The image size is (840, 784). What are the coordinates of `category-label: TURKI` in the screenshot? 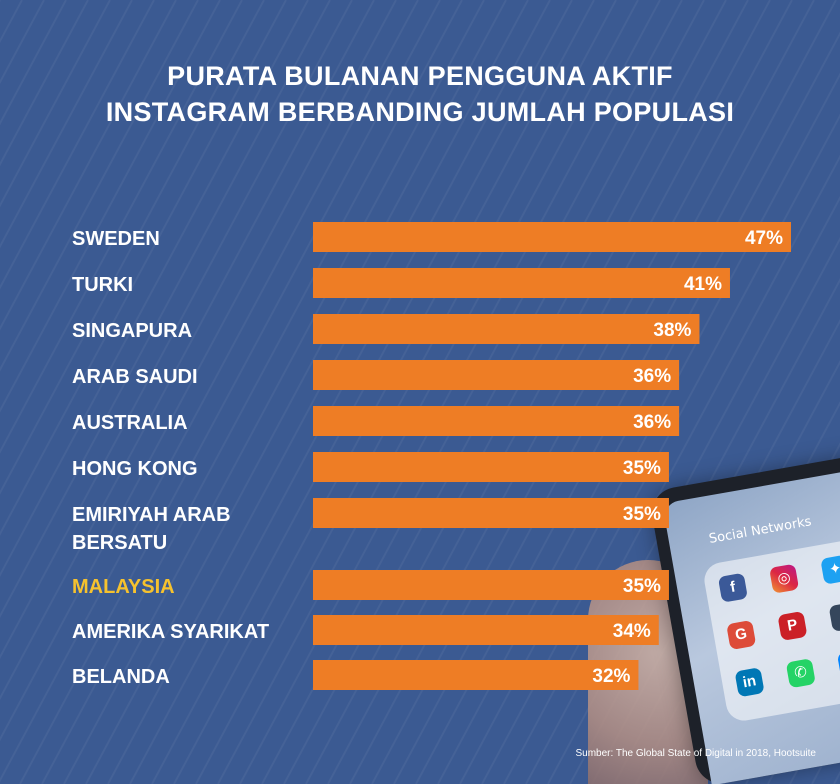 It's located at (102, 285).